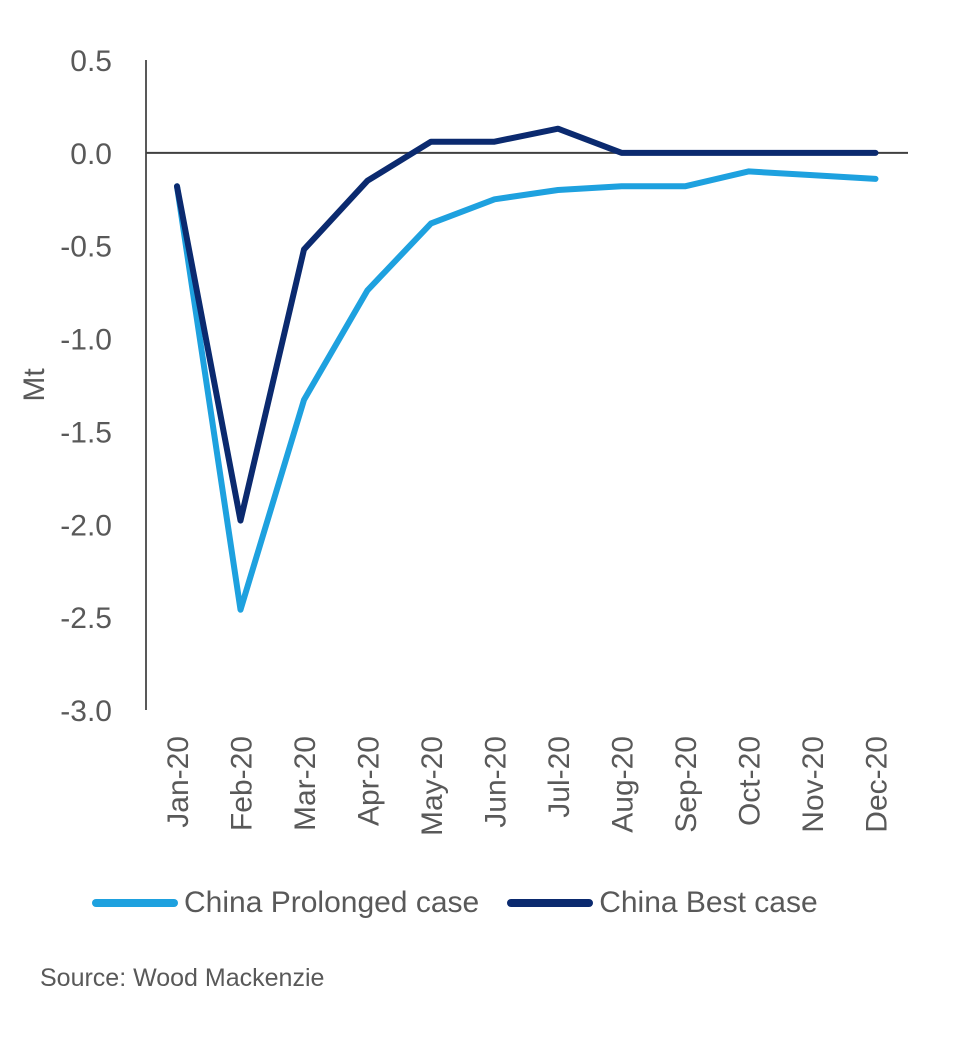  What do you see at coordinates (86, 711) in the screenshot?
I see `y-tick-label: -3.0` at bounding box center [86, 711].